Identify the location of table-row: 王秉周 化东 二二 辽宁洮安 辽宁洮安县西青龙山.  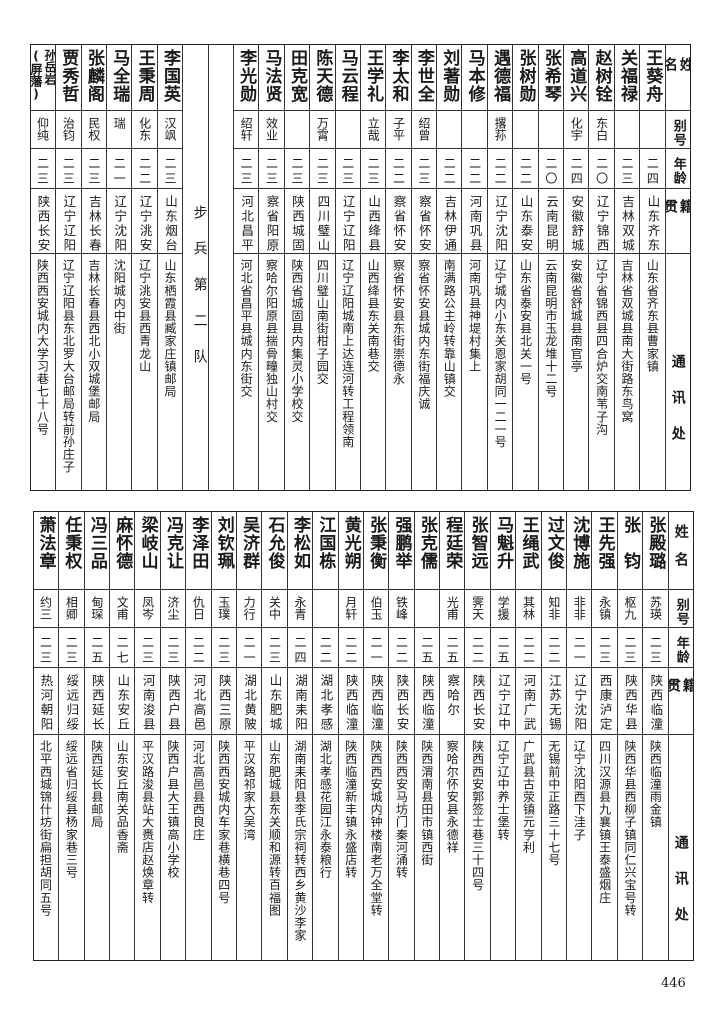
(144, 267).